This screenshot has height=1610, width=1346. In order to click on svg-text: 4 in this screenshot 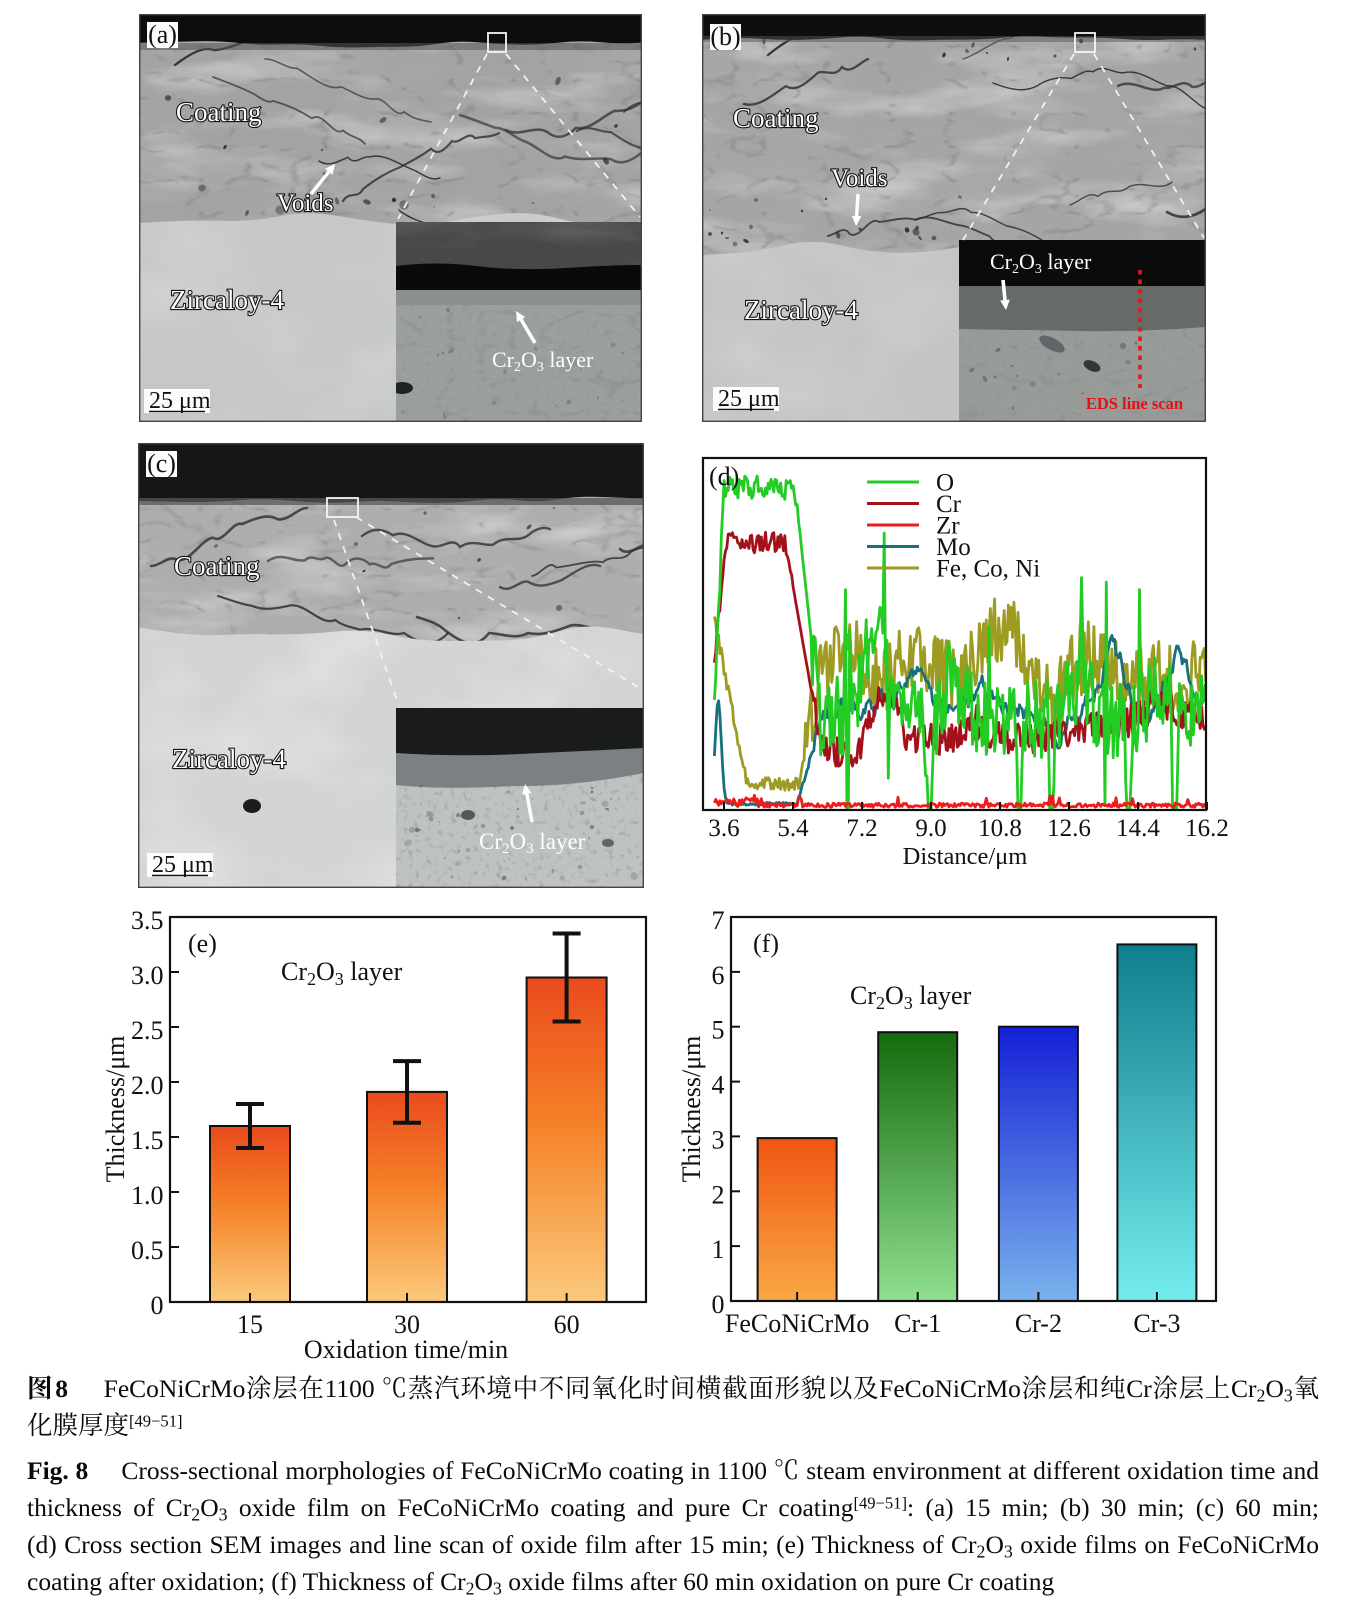, I will do `click(718, 1085)`.